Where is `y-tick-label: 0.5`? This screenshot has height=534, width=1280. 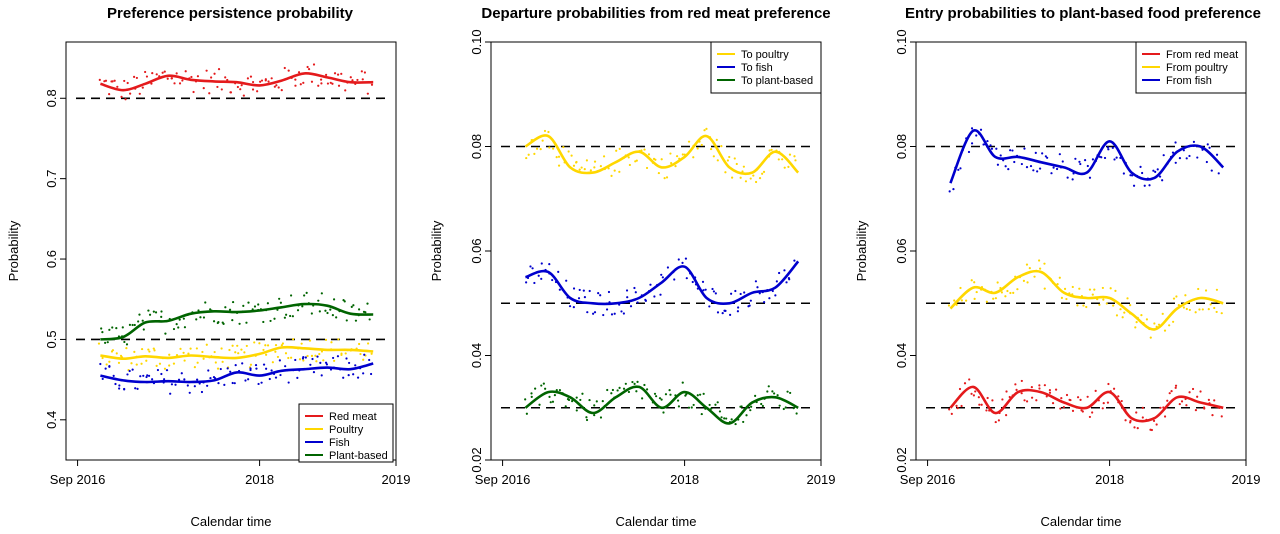
y-tick-label: 0.5 is located at coordinates (51, 339).